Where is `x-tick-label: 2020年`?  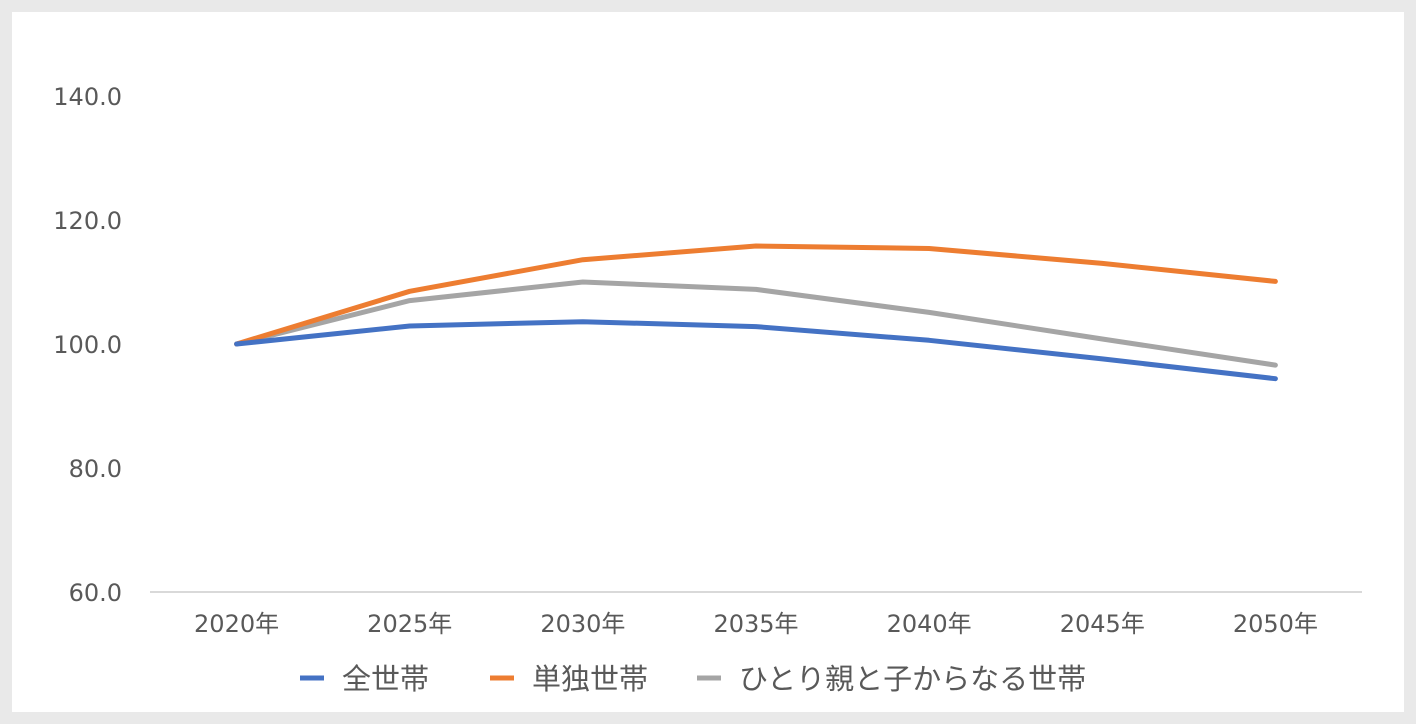
x-tick-label: 2020年 is located at coordinates (236, 624).